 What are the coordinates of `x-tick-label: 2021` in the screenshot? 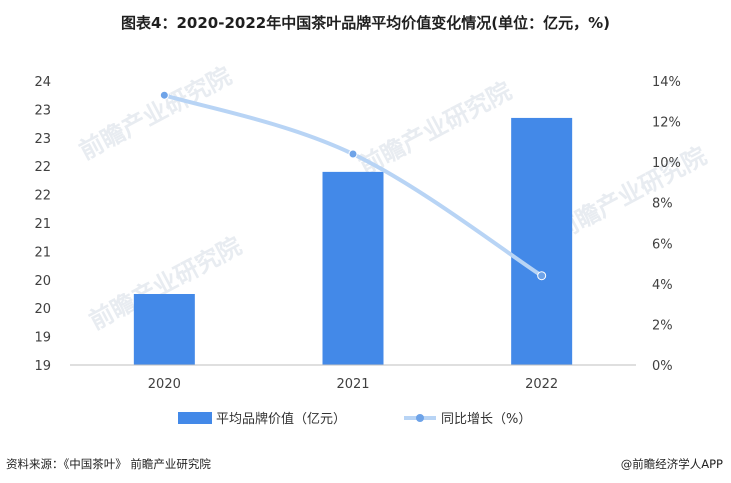 It's located at (352, 384).